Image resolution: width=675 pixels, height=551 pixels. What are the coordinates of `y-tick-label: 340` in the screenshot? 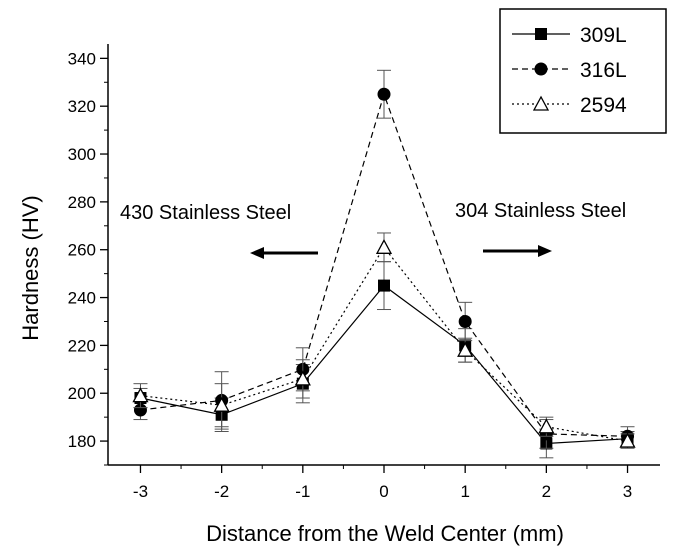 It's located at (82, 58).